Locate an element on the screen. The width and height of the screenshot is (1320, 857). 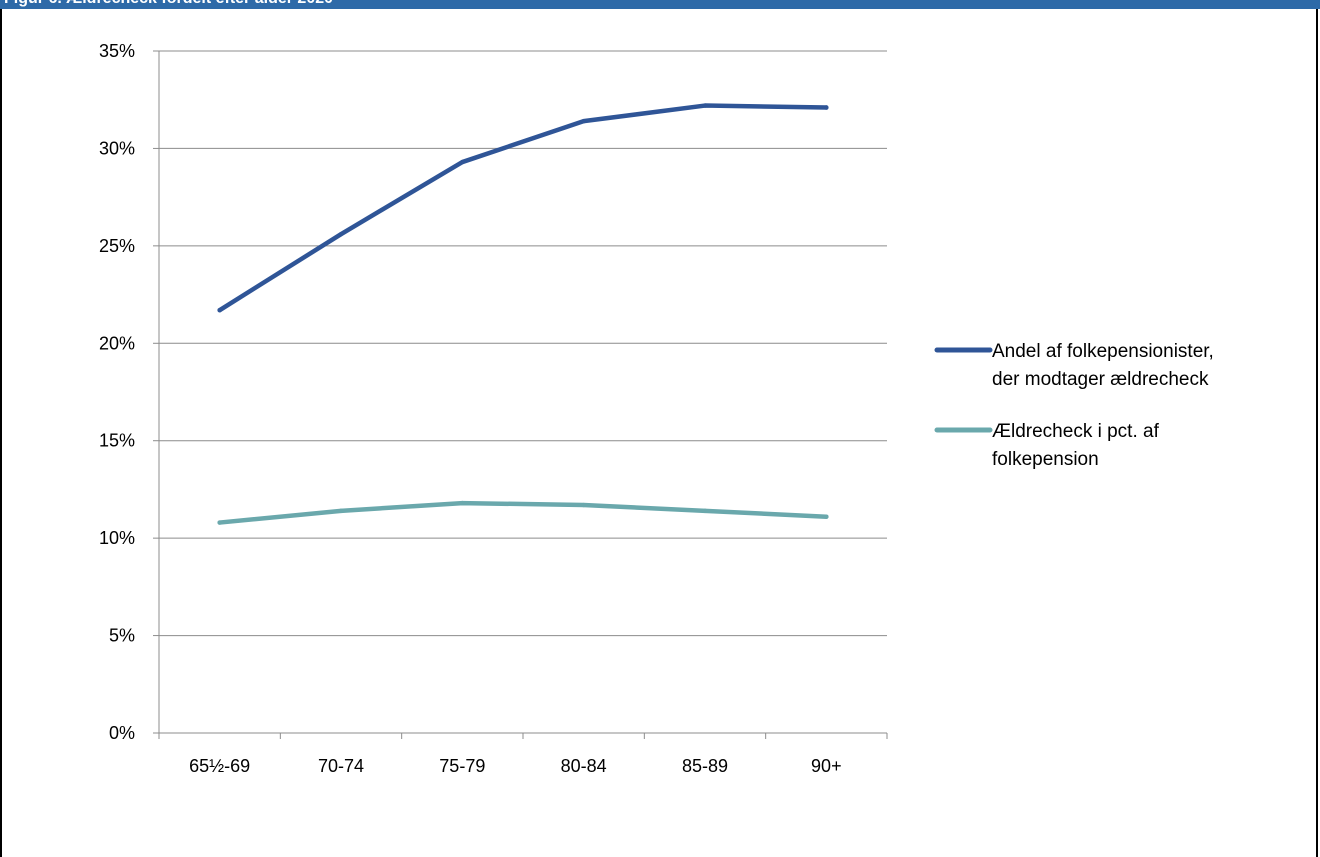
legend-label: Ældrecheck i pct. af is located at coordinates (1076, 431).